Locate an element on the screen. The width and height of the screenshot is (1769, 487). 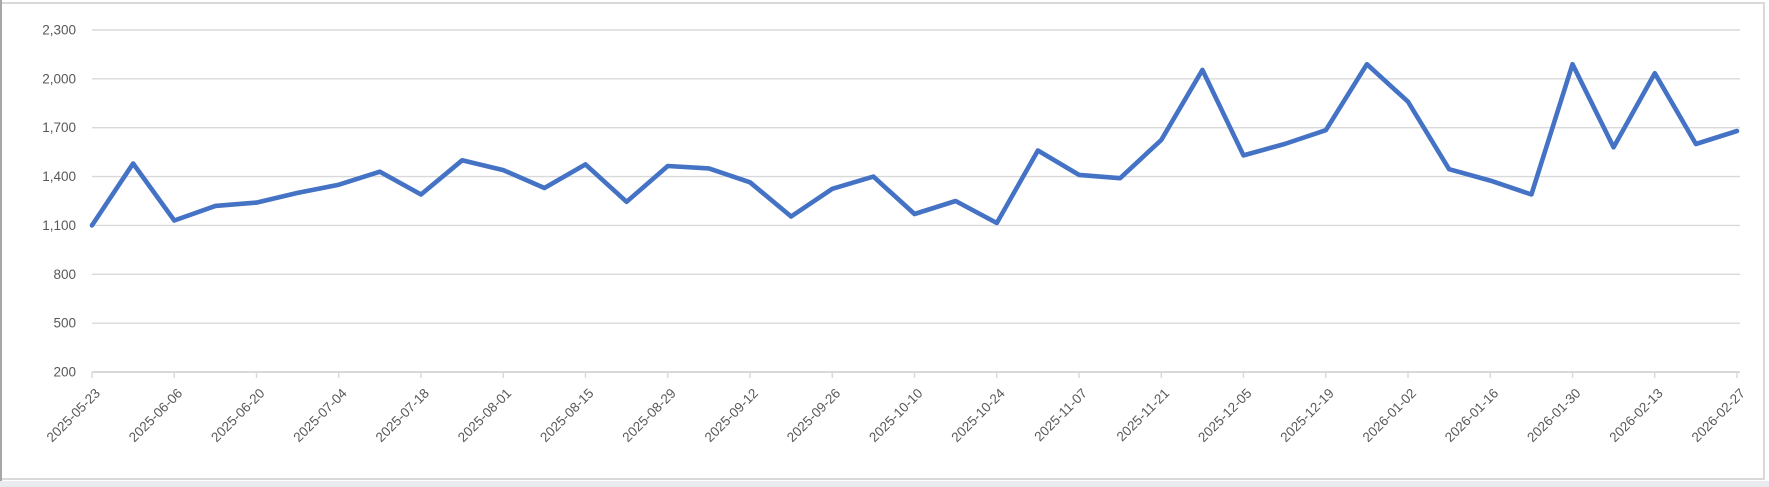
x-axis-tick-label: 2025-08-15 is located at coordinates (566, 415).